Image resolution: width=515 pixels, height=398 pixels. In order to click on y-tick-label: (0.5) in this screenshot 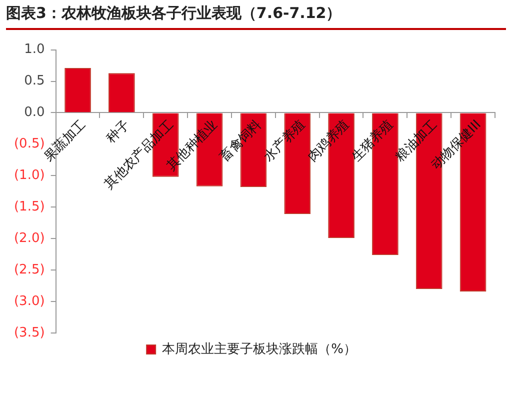, I will do `click(29, 144)`.